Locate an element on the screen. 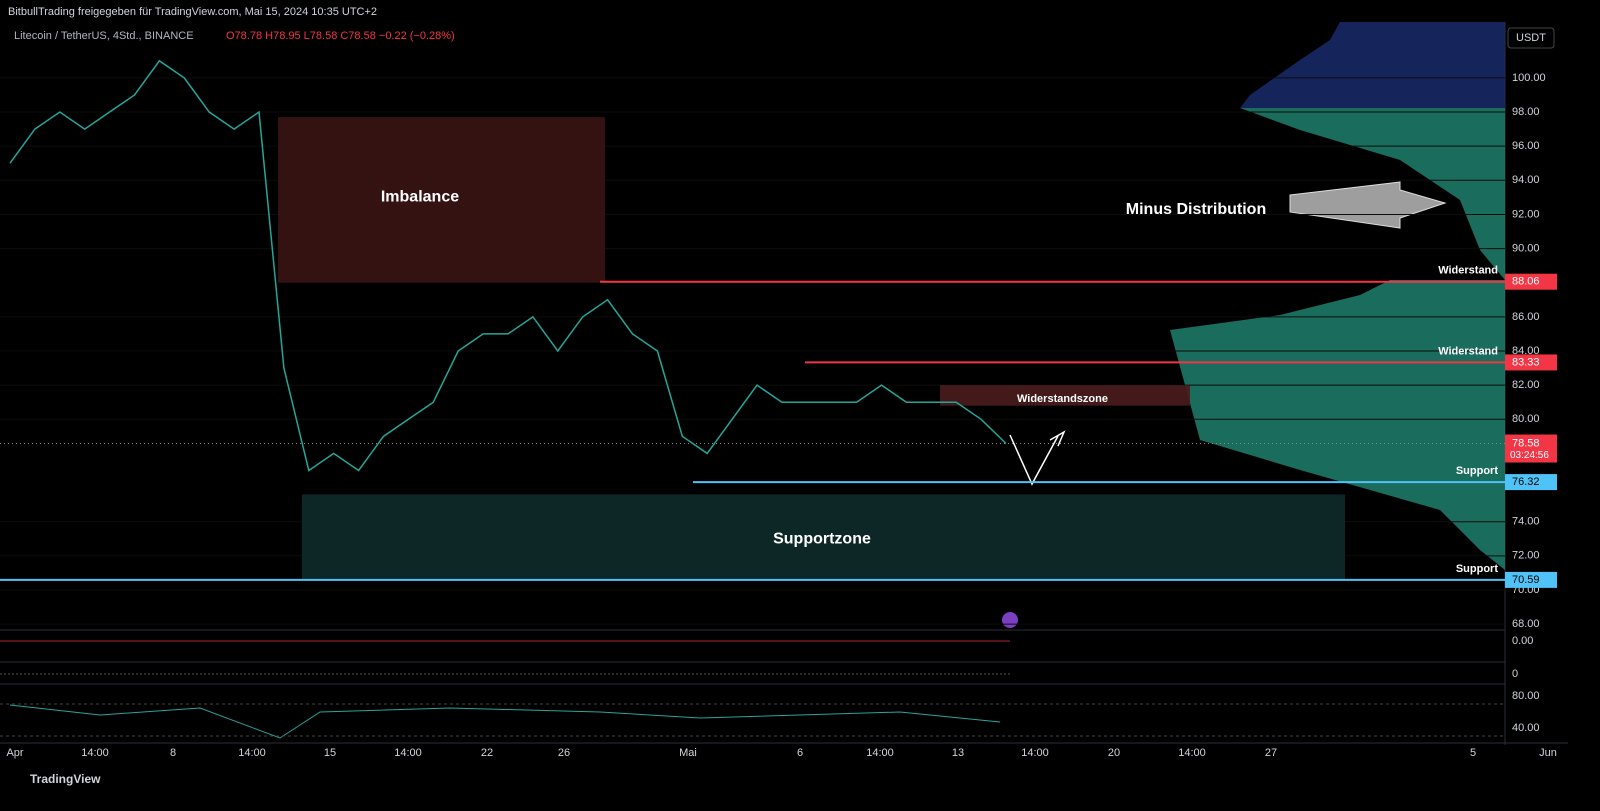 This screenshot has height=811, width=1600. rsi-tick: 40.00 is located at coordinates (1526, 728).